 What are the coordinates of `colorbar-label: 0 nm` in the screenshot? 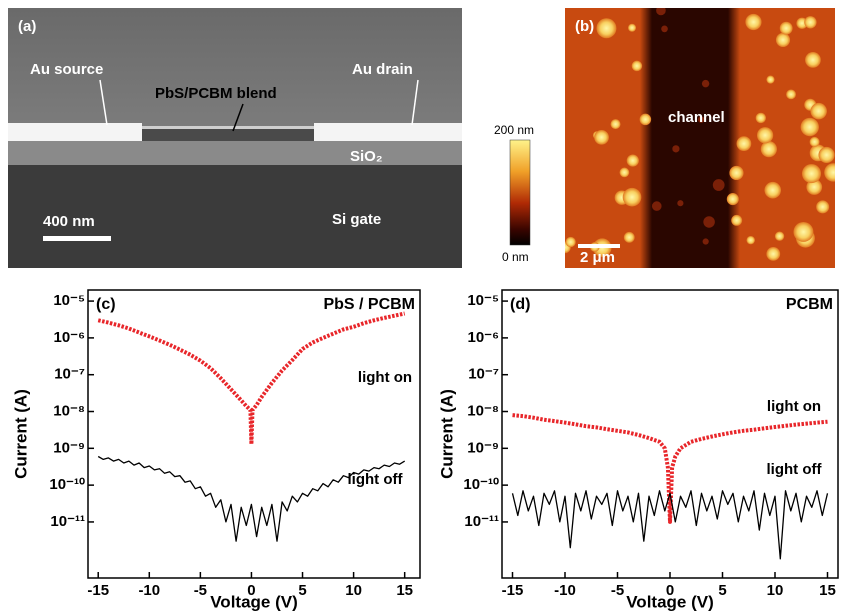 It's located at (515, 257).